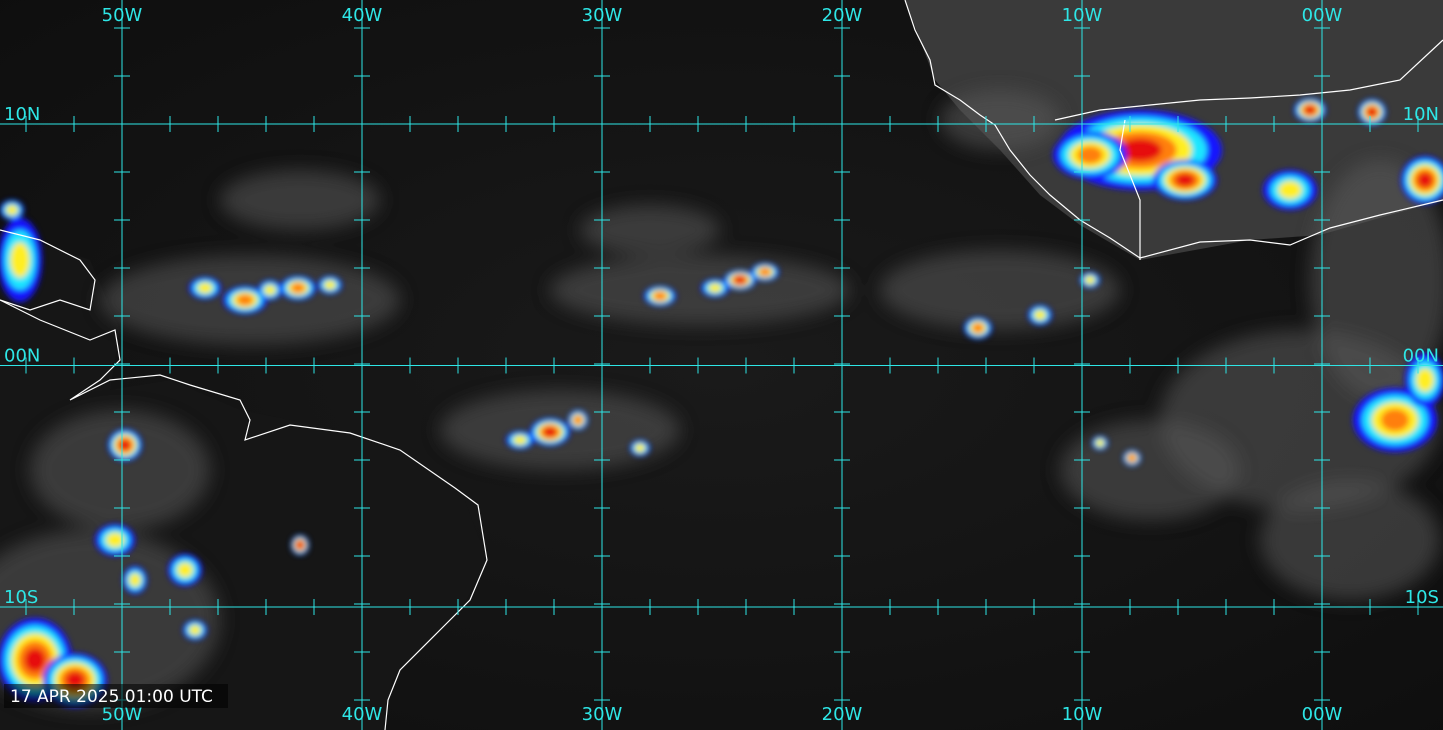  What do you see at coordinates (1322, 15) in the screenshot?
I see `longitude-label-top: 00W` at bounding box center [1322, 15].